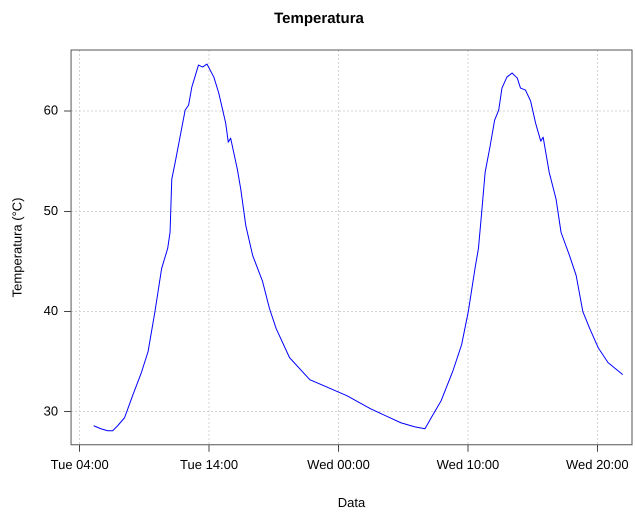 Image resolution: width=635 pixels, height=519 pixels. Describe the element at coordinates (468, 464) in the screenshot. I see `x-tick-label: Wed 10:00` at that location.